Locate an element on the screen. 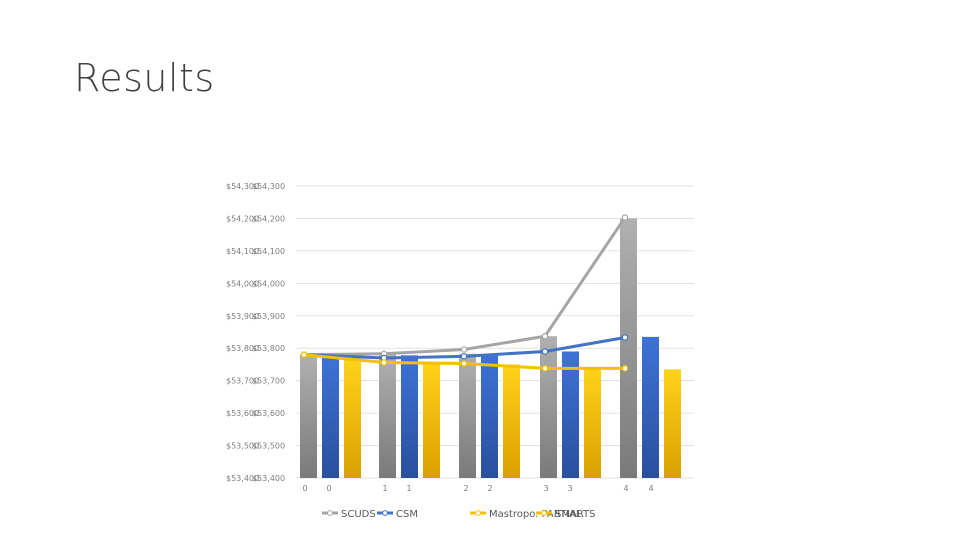 This screenshot has height=540, width=960. x-axis-labels: 0 0 1 1 2 2 3 3 4 4 is located at coordinates (477, 488).